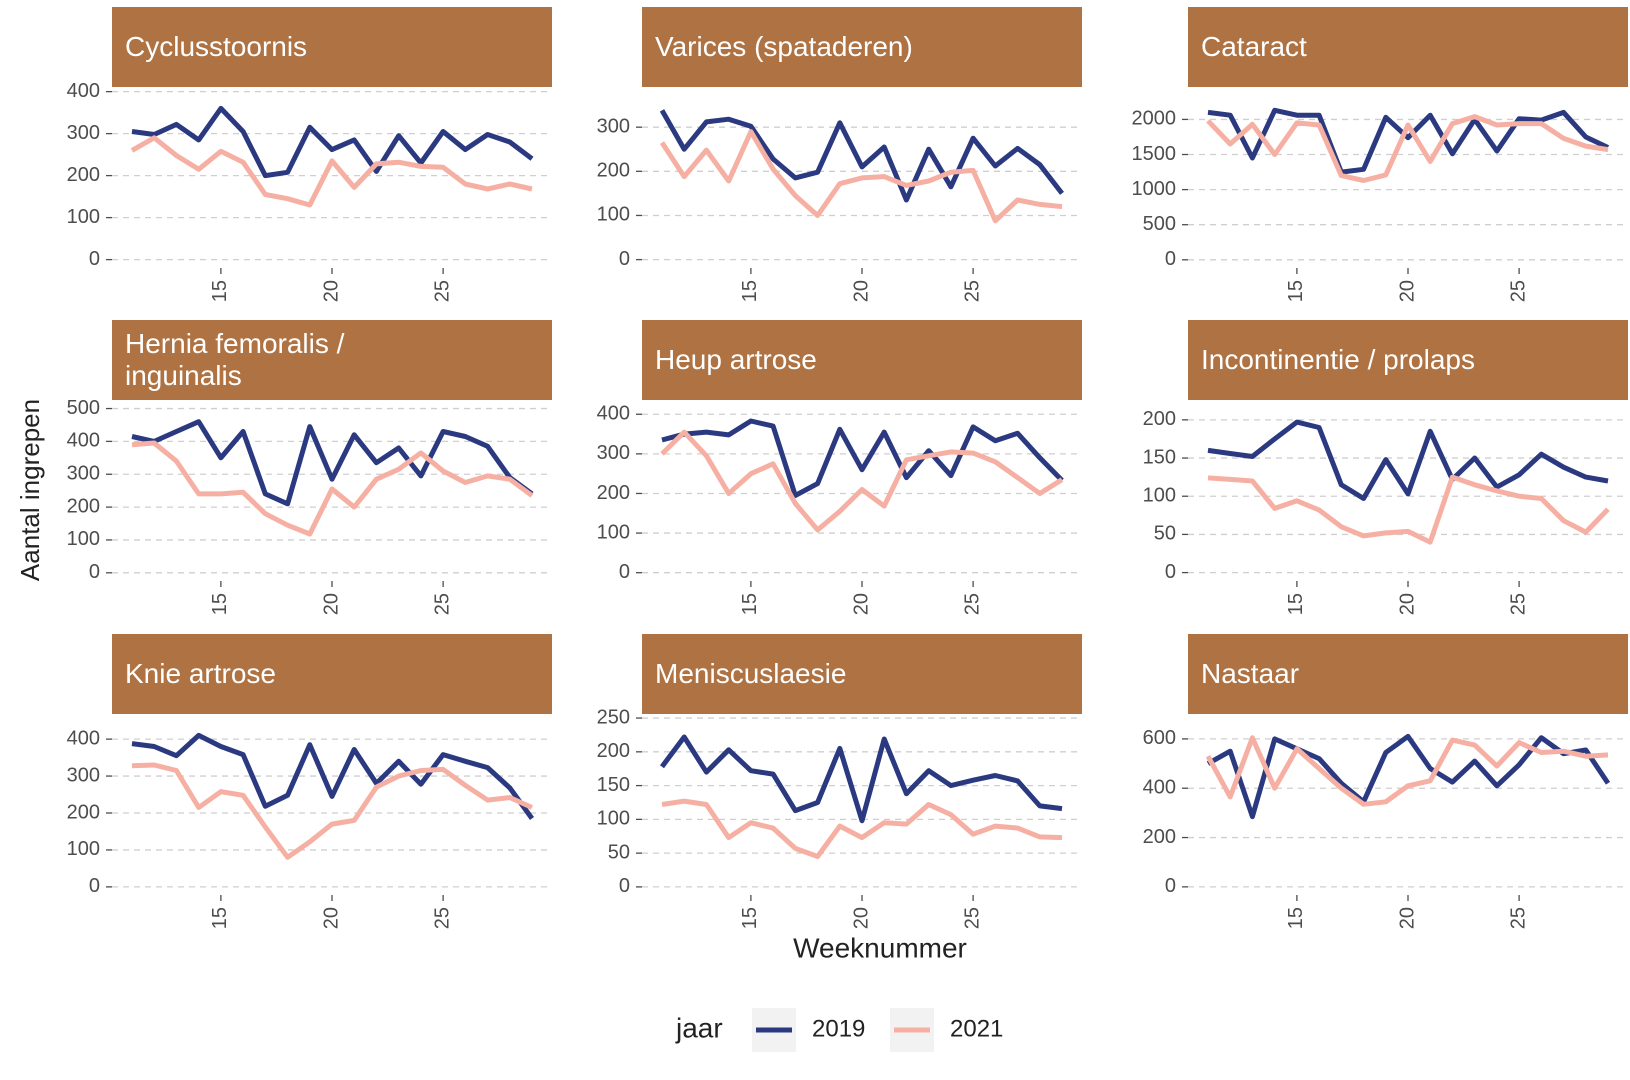  I want to click on x-axis-title: Weeknummer, so click(880, 947).